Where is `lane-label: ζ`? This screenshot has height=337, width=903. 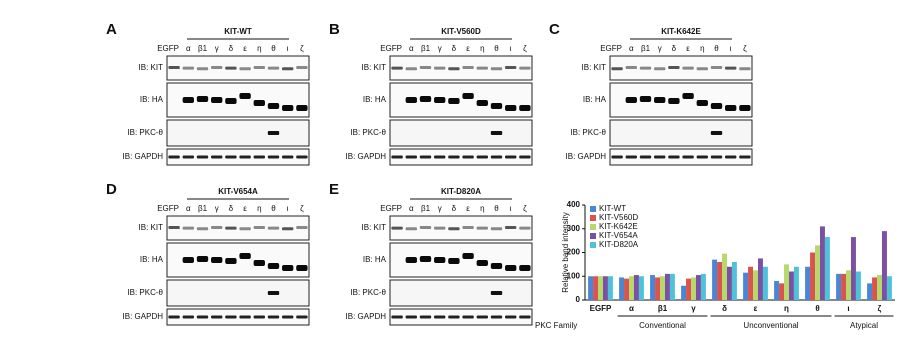
lane-label: ζ is located at coordinates (745, 48).